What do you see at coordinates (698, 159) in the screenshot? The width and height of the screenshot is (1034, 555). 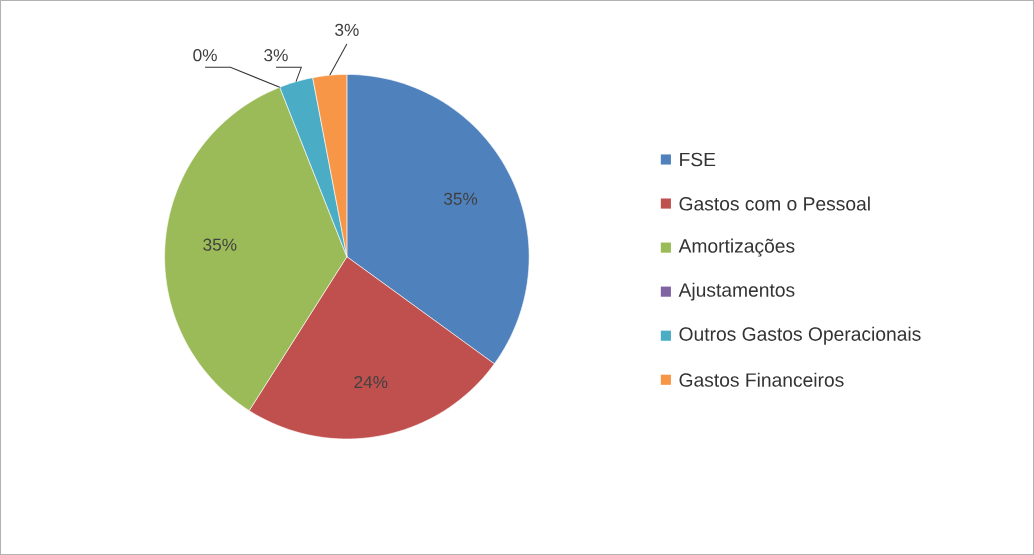 I see `legend-label: FSE` at bounding box center [698, 159].